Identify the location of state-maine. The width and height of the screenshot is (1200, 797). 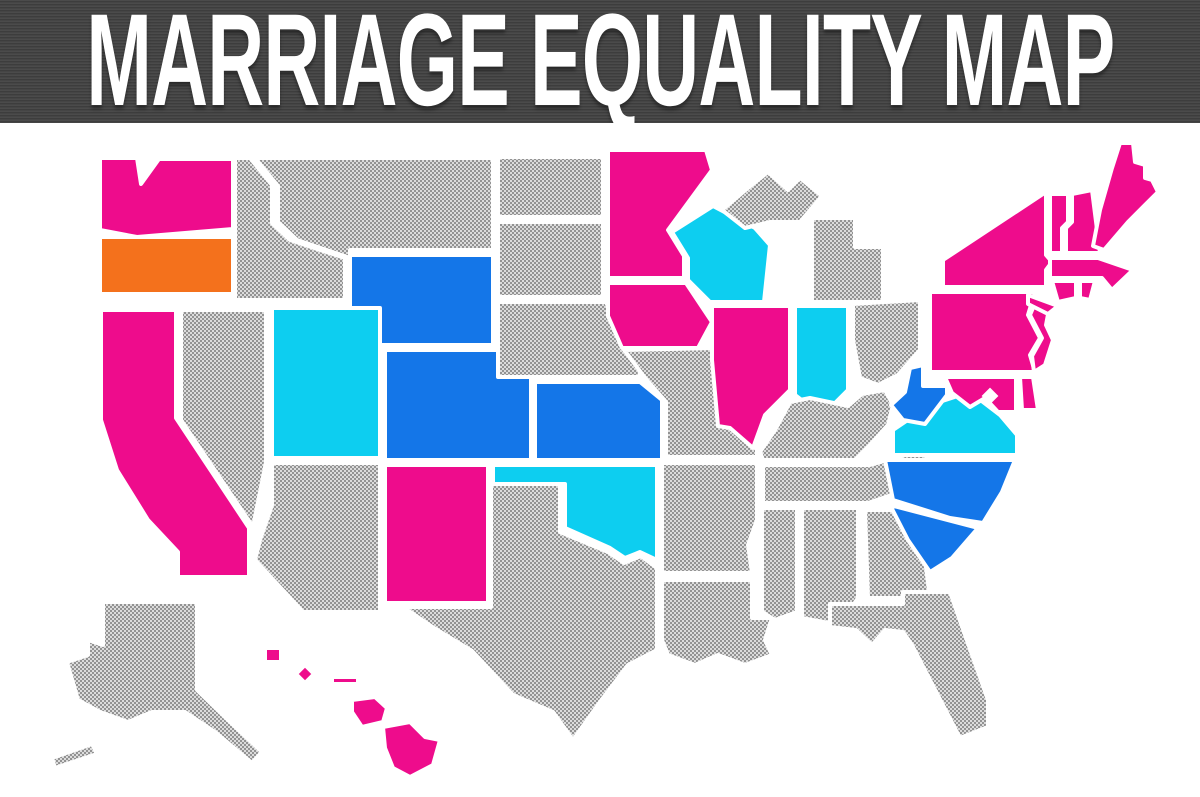
(1125, 196).